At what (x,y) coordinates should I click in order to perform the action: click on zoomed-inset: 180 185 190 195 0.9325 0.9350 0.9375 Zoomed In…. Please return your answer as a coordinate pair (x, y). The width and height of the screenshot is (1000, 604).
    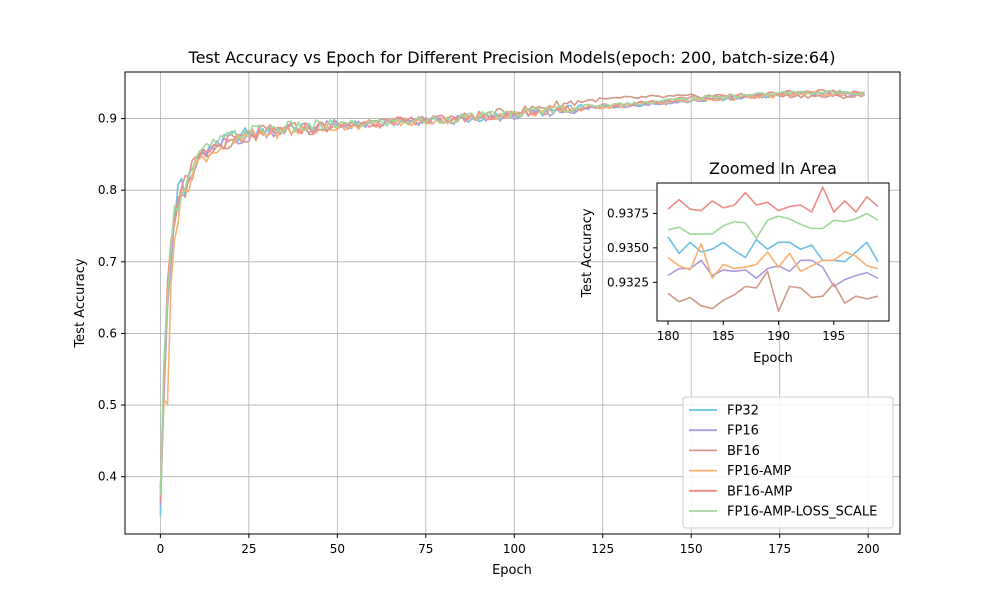
    Looking at the image, I should click on (735, 262).